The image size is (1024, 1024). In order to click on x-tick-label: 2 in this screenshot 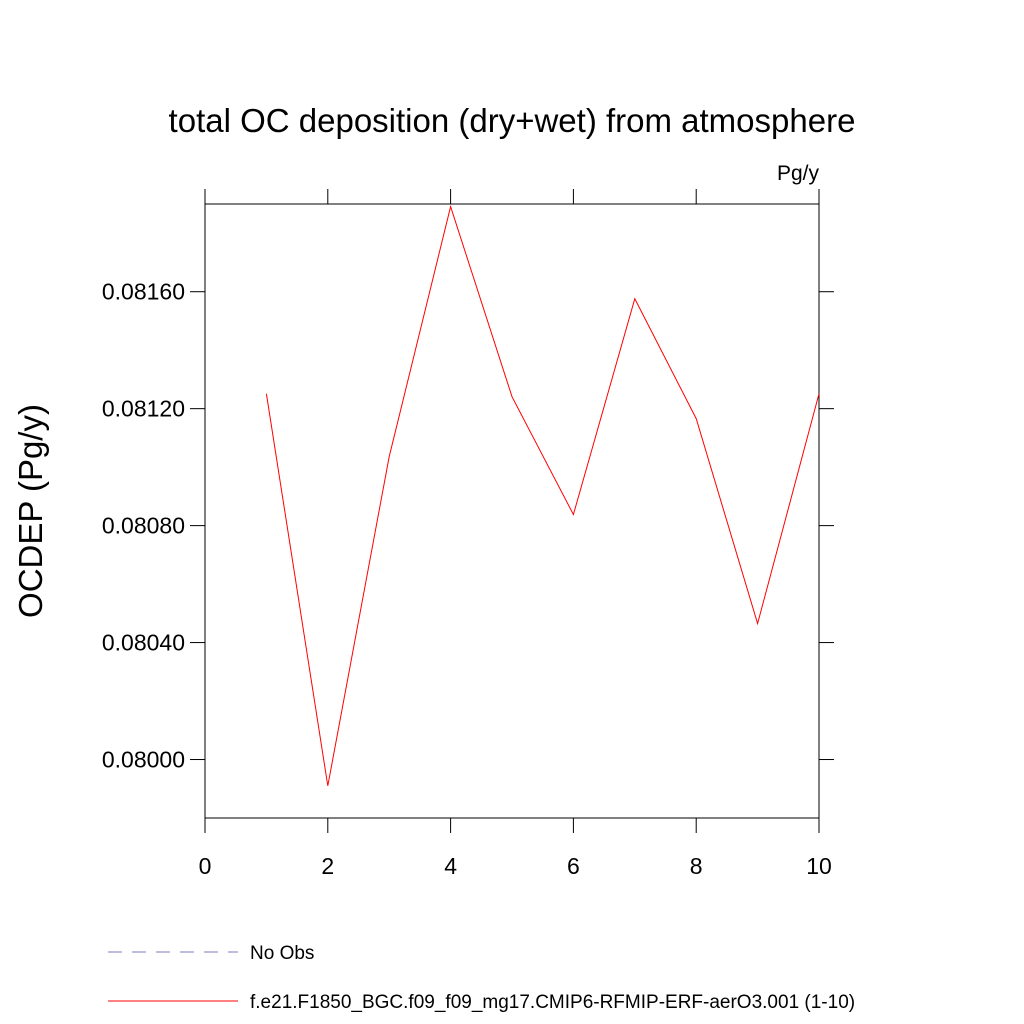, I will do `click(327, 866)`.